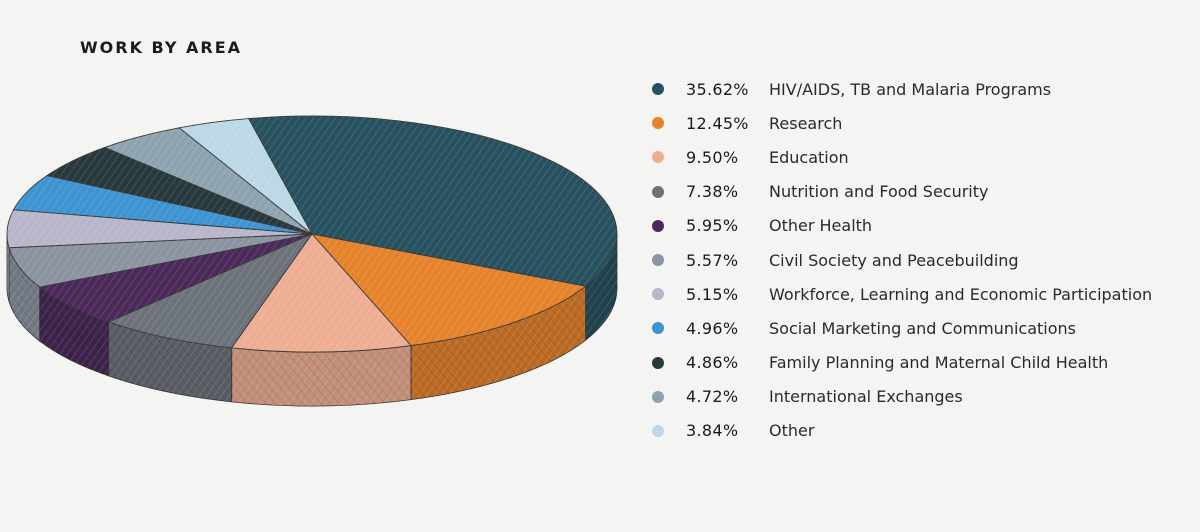 Image resolution: width=1200 pixels, height=532 pixels. I want to click on legend-value: 3.84%, so click(712, 431).